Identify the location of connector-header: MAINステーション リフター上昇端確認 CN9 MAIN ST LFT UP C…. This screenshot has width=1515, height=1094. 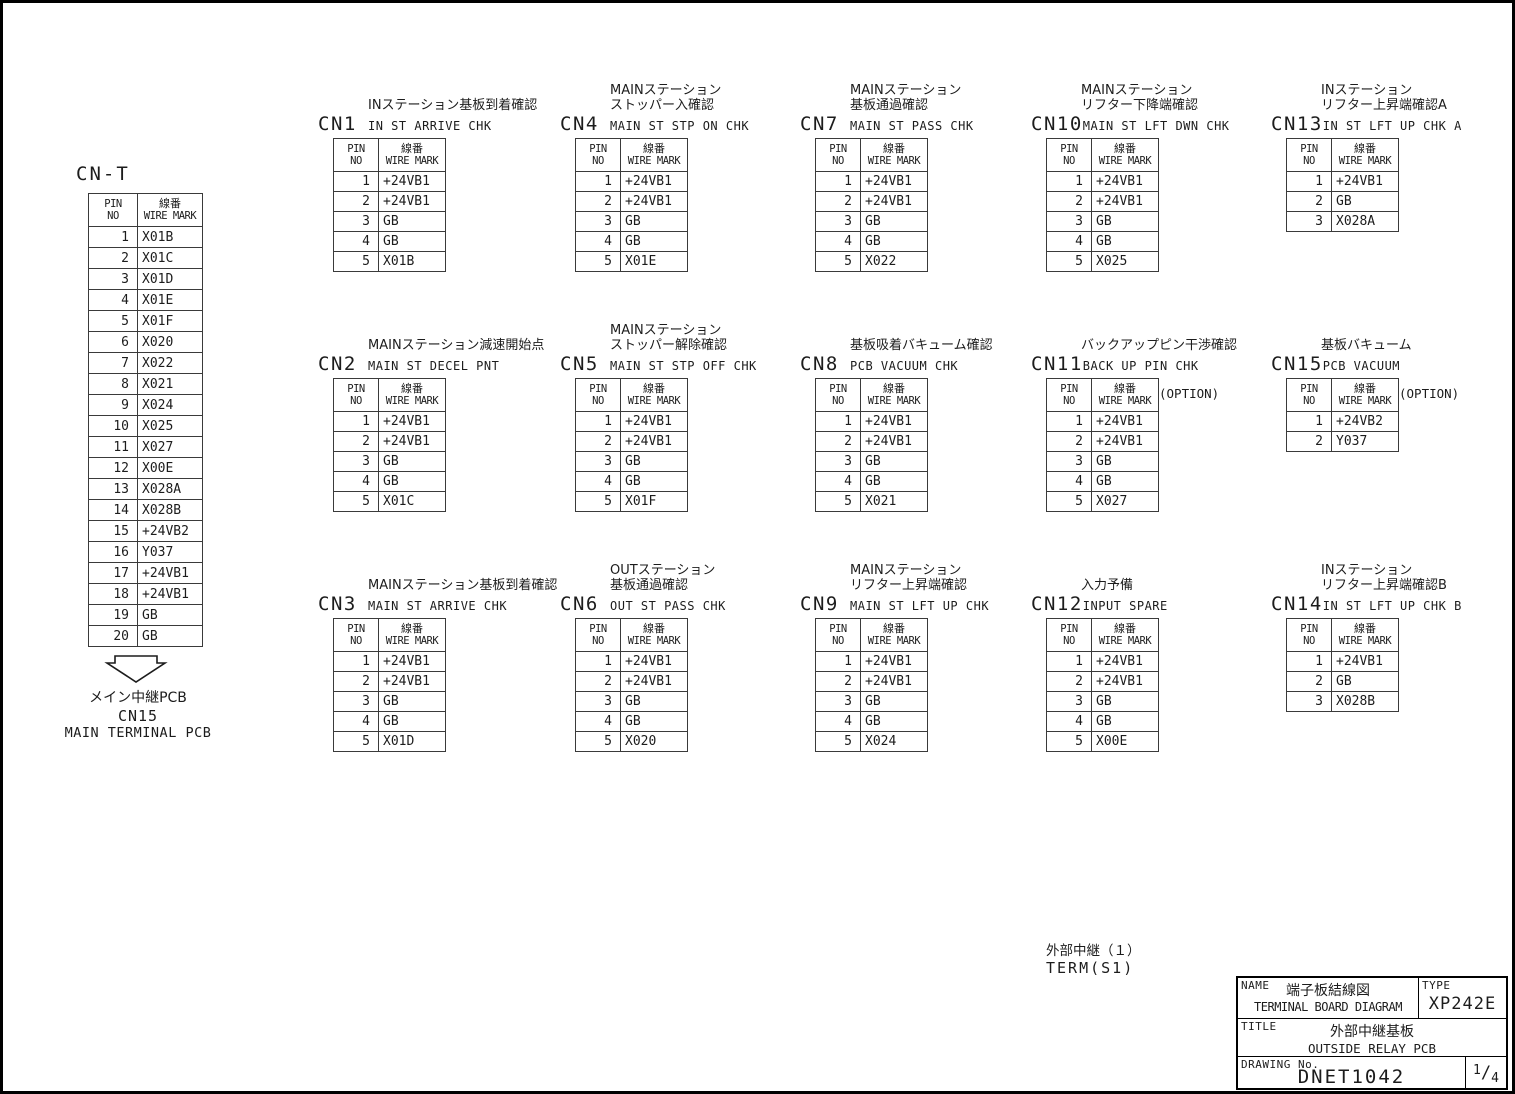
(930, 589).